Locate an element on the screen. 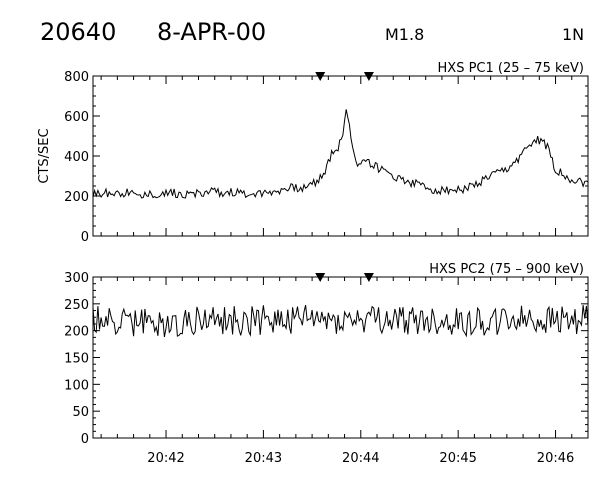 This screenshot has width=600, height=480. x-tick-label: 20:43 is located at coordinates (263, 458).